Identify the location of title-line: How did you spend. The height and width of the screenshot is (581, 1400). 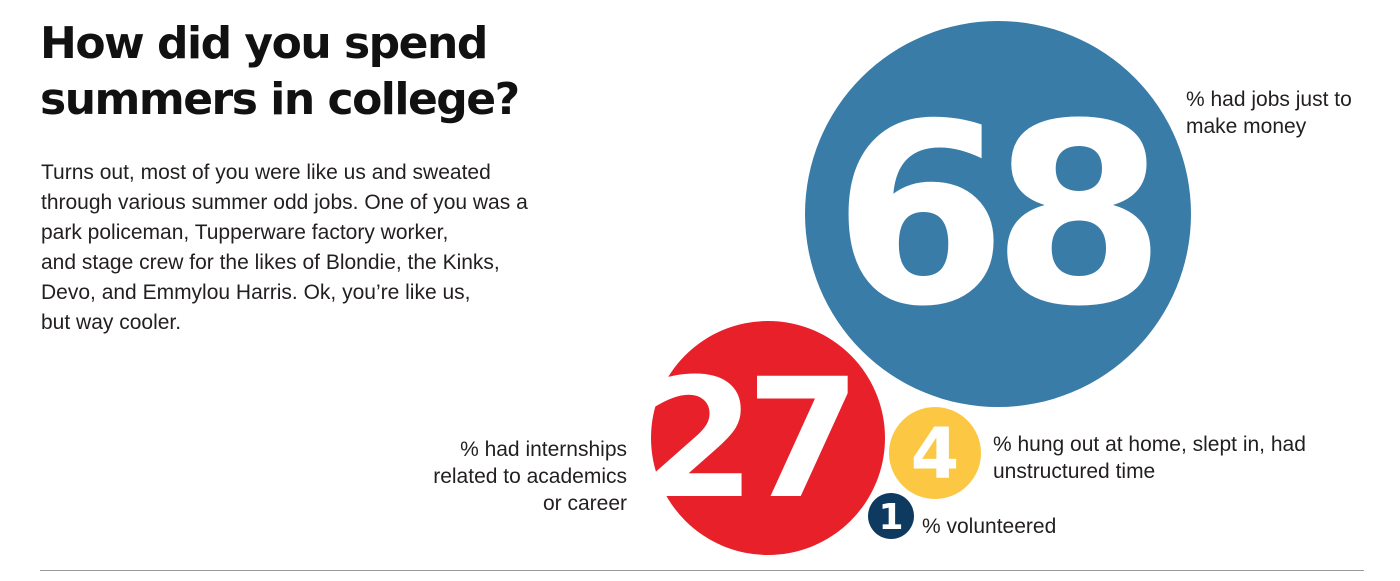
(264, 43).